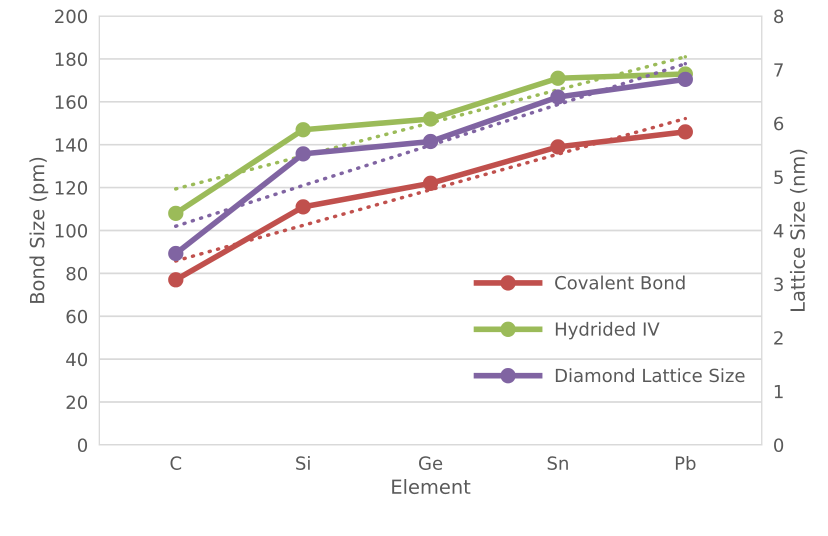 The width and height of the screenshot is (828, 536). Describe the element at coordinates (778, 391) in the screenshot. I see `y2-tick-label: 1` at that location.